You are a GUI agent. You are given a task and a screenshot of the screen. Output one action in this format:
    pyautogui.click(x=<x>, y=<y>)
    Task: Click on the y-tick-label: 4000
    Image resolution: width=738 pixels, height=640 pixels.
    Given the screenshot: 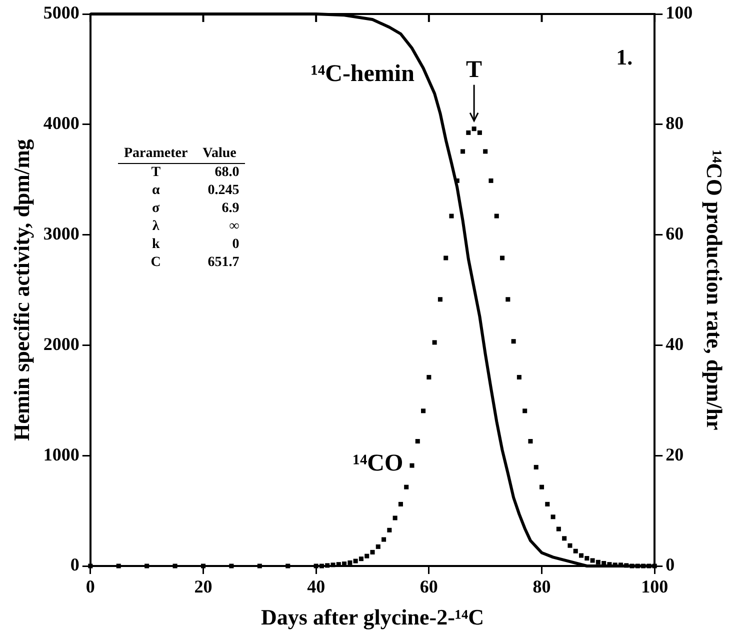 What is the action you would take?
    pyautogui.click(x=61, y=123)
    